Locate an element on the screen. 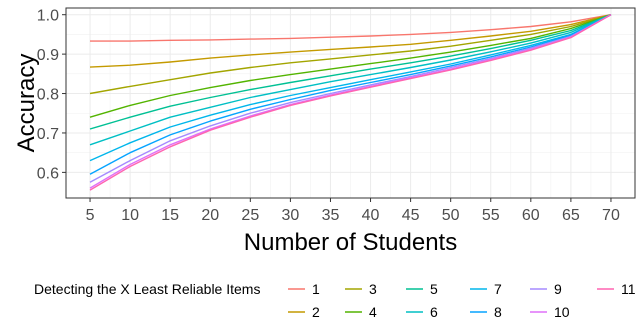 The width and height of the screenshot is (643, 320). legend: 1 2 3 4 5 6 7 8 9 10 11 is located at coordinates (462, 300).